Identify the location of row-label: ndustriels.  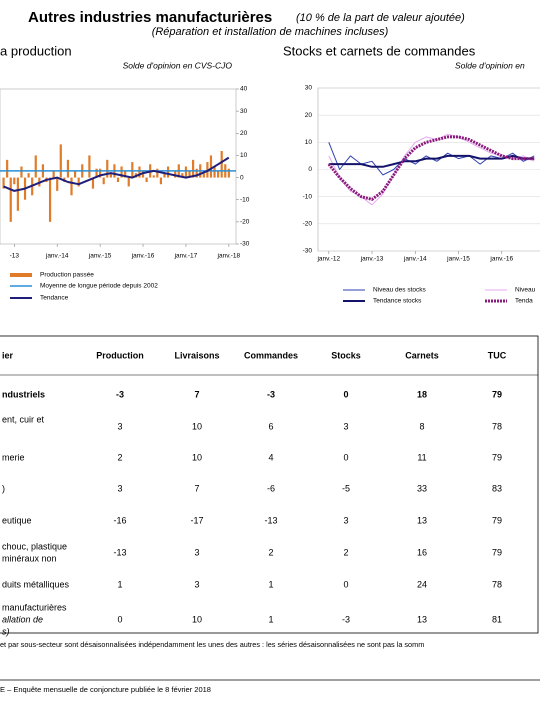
(23, 394).